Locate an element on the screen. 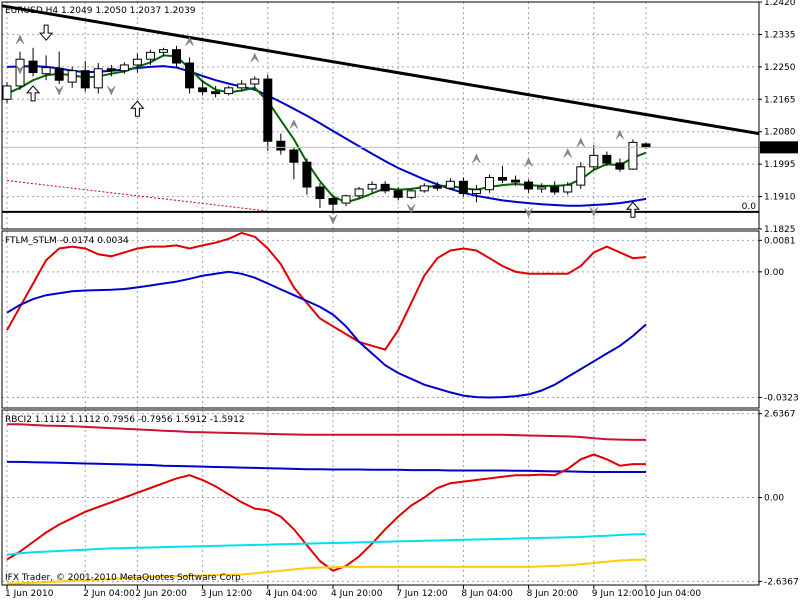 This screenshot has height=600, width=800. x-tick-label-1: 2 Jun 04:00 is located at coordinates (109, 594).